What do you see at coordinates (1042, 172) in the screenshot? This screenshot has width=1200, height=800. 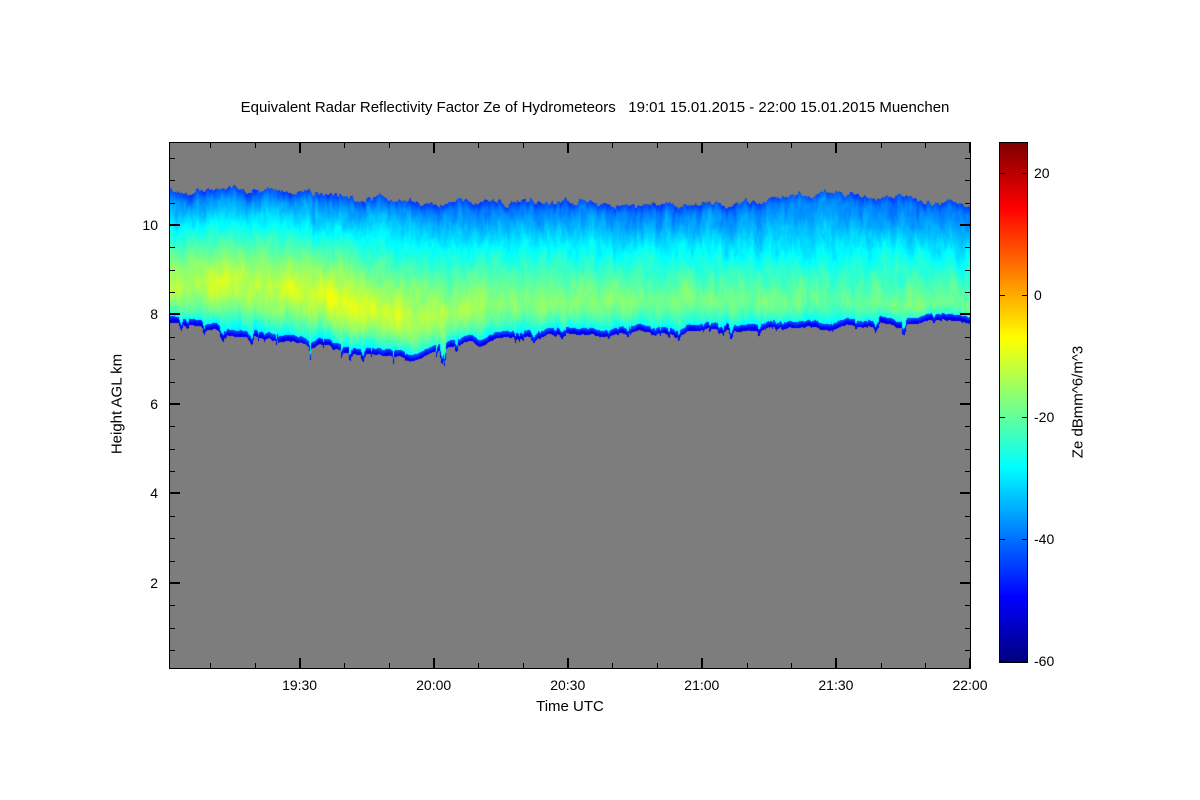 I see `colorbar-tick-label: 20` at bounding box center [1042, 172].